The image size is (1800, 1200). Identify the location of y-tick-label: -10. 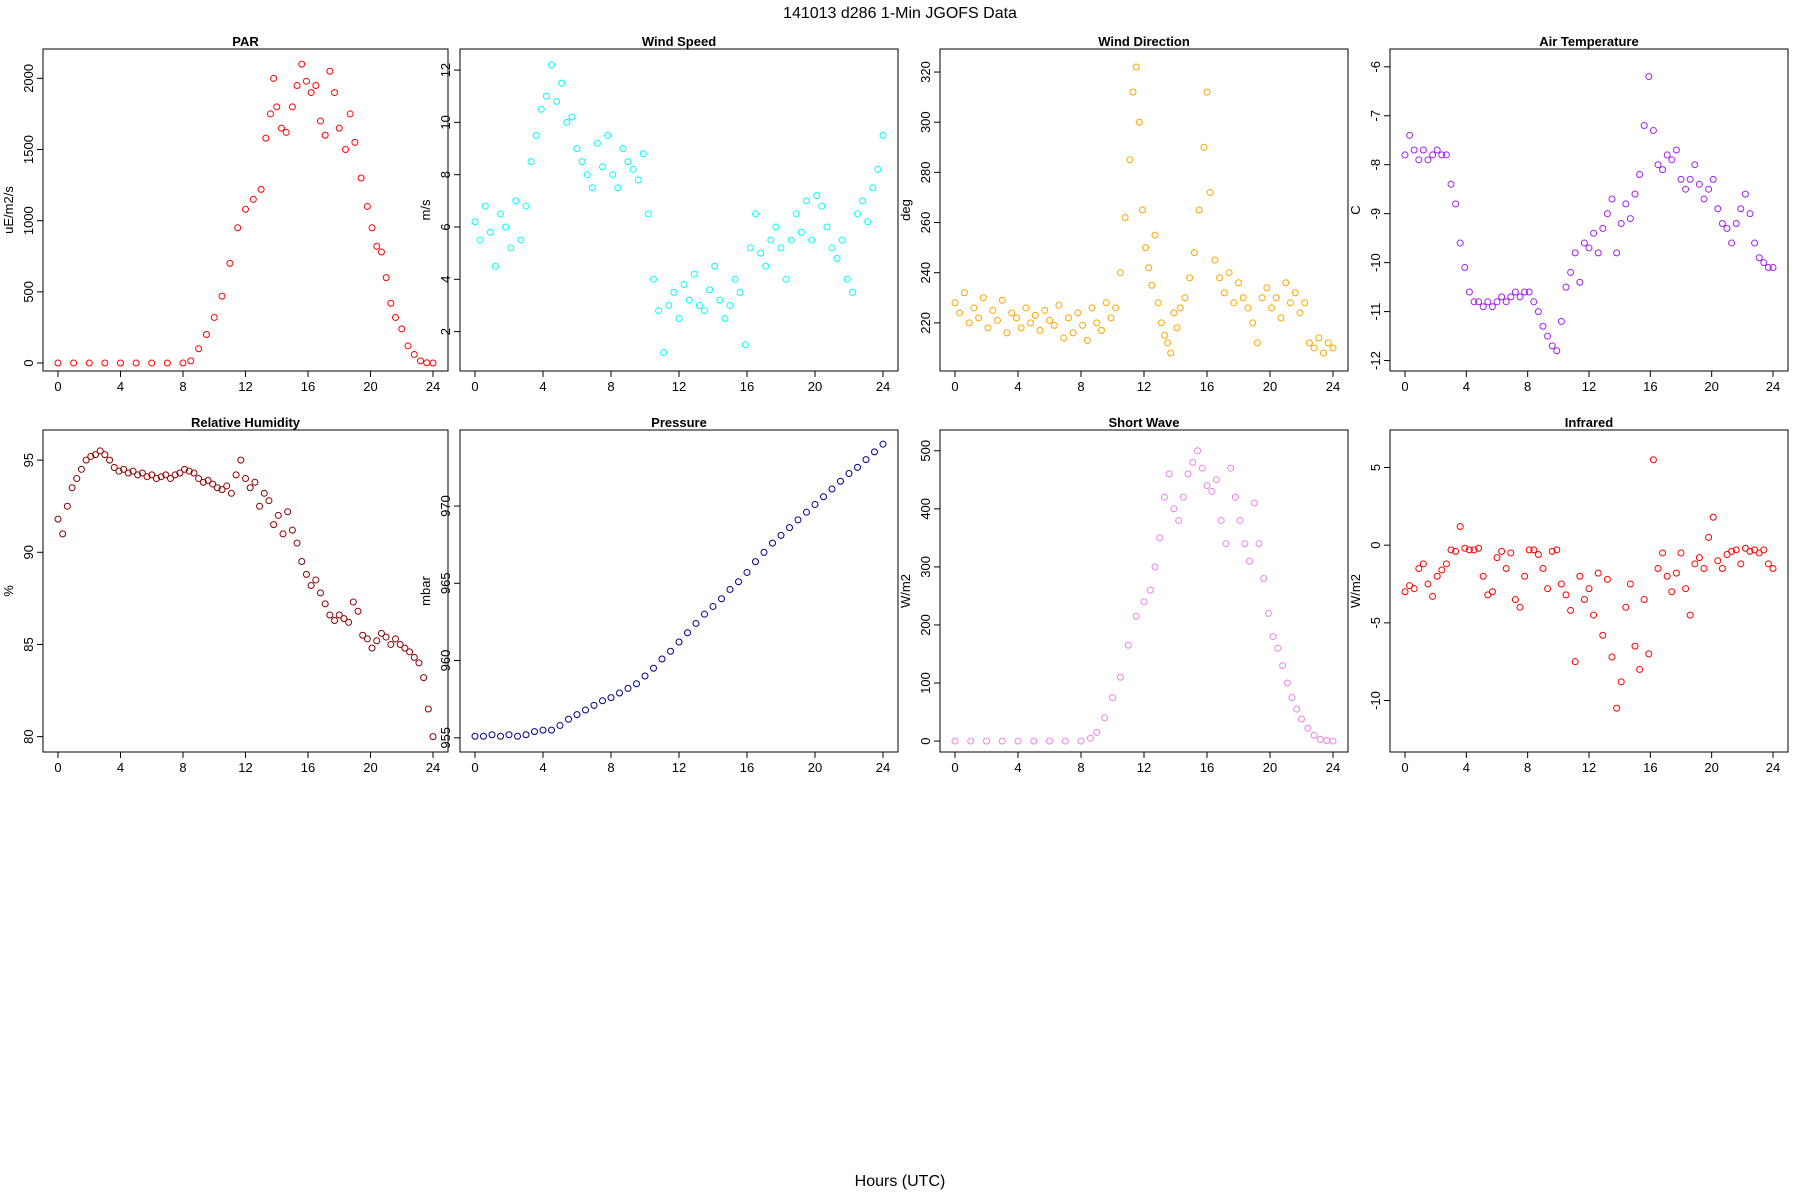
(1375, 700).